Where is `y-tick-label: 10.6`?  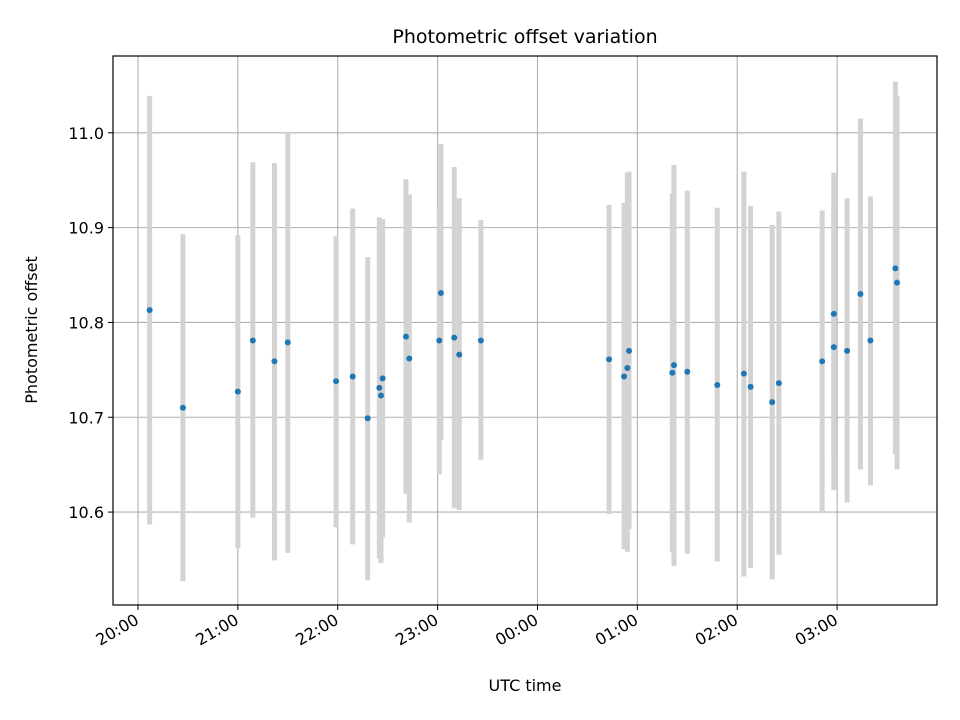
y-tick-label: 10.6 is located at coordinates (86, 512).